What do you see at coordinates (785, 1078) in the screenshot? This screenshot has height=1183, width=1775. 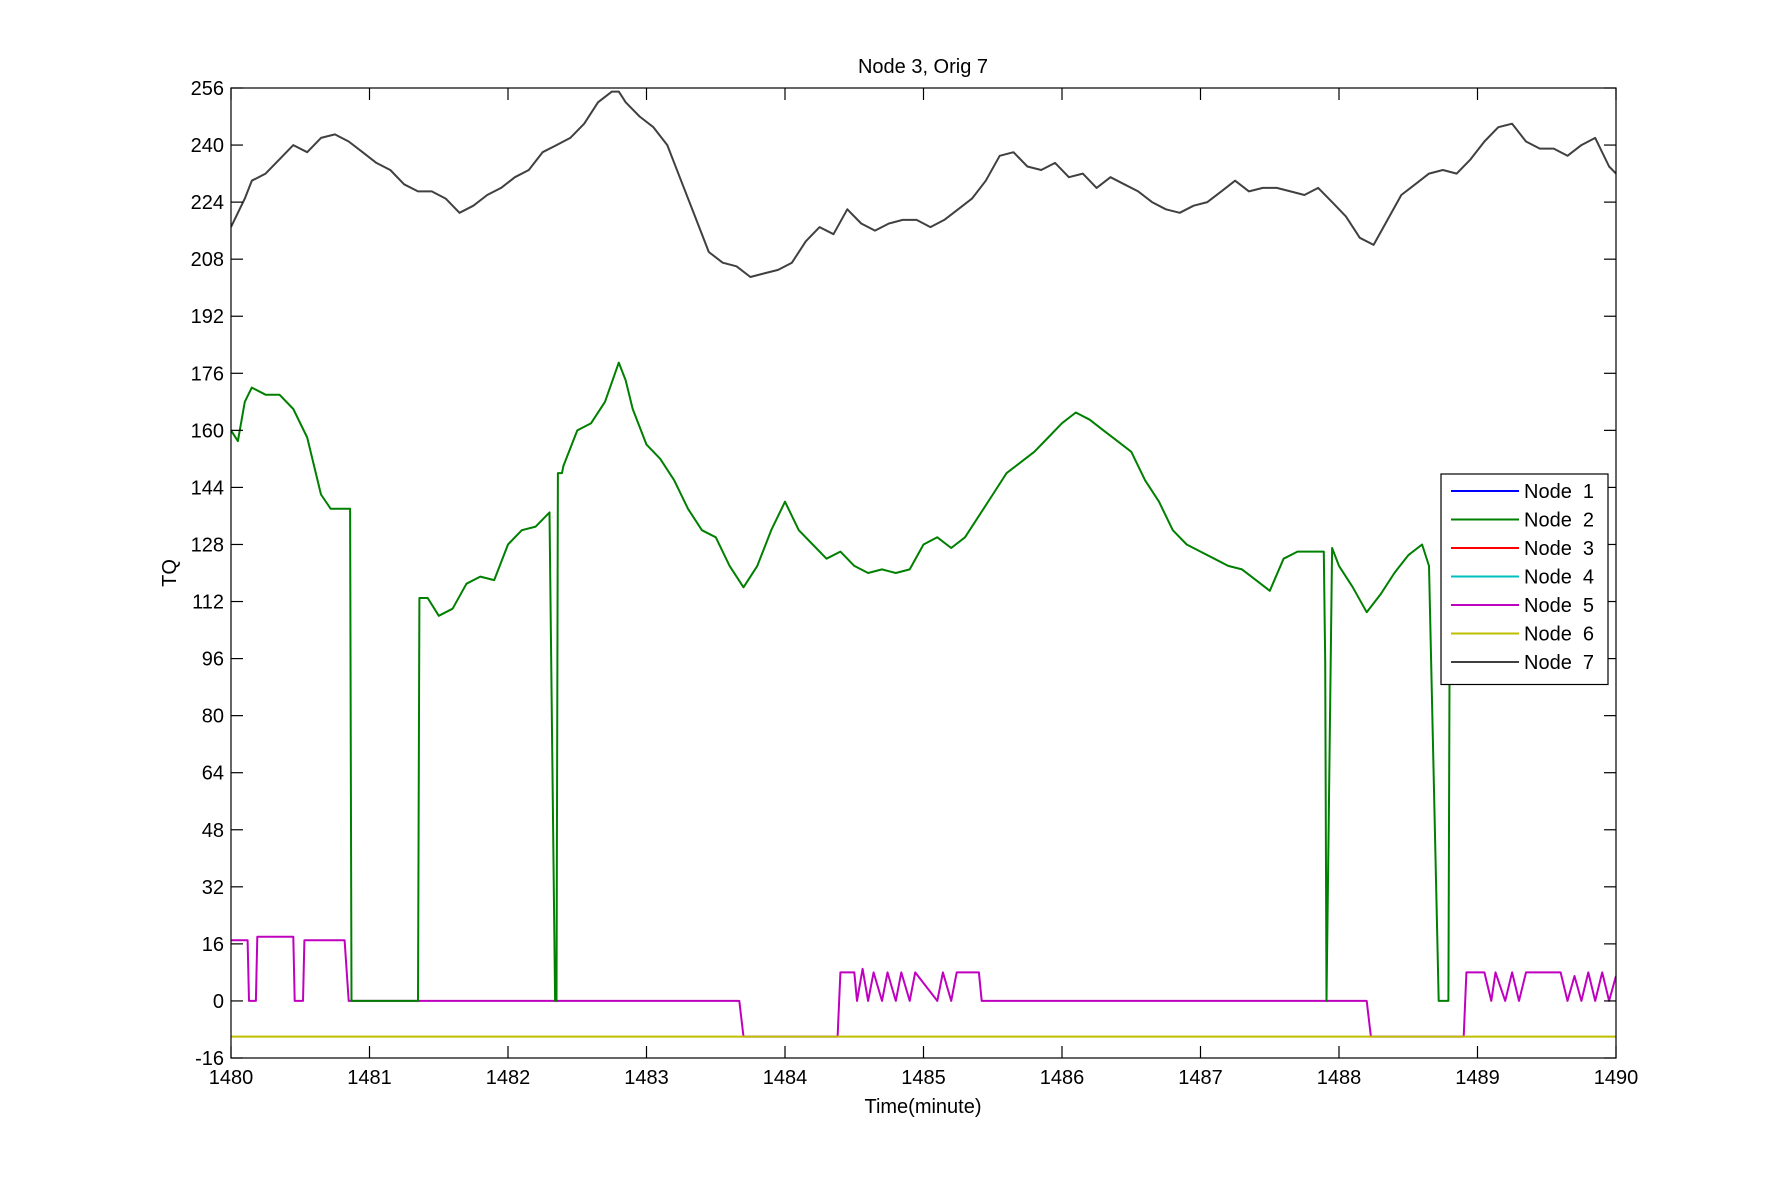 I see `x-tick-label: 1484` at bounding box center [785, 1078].